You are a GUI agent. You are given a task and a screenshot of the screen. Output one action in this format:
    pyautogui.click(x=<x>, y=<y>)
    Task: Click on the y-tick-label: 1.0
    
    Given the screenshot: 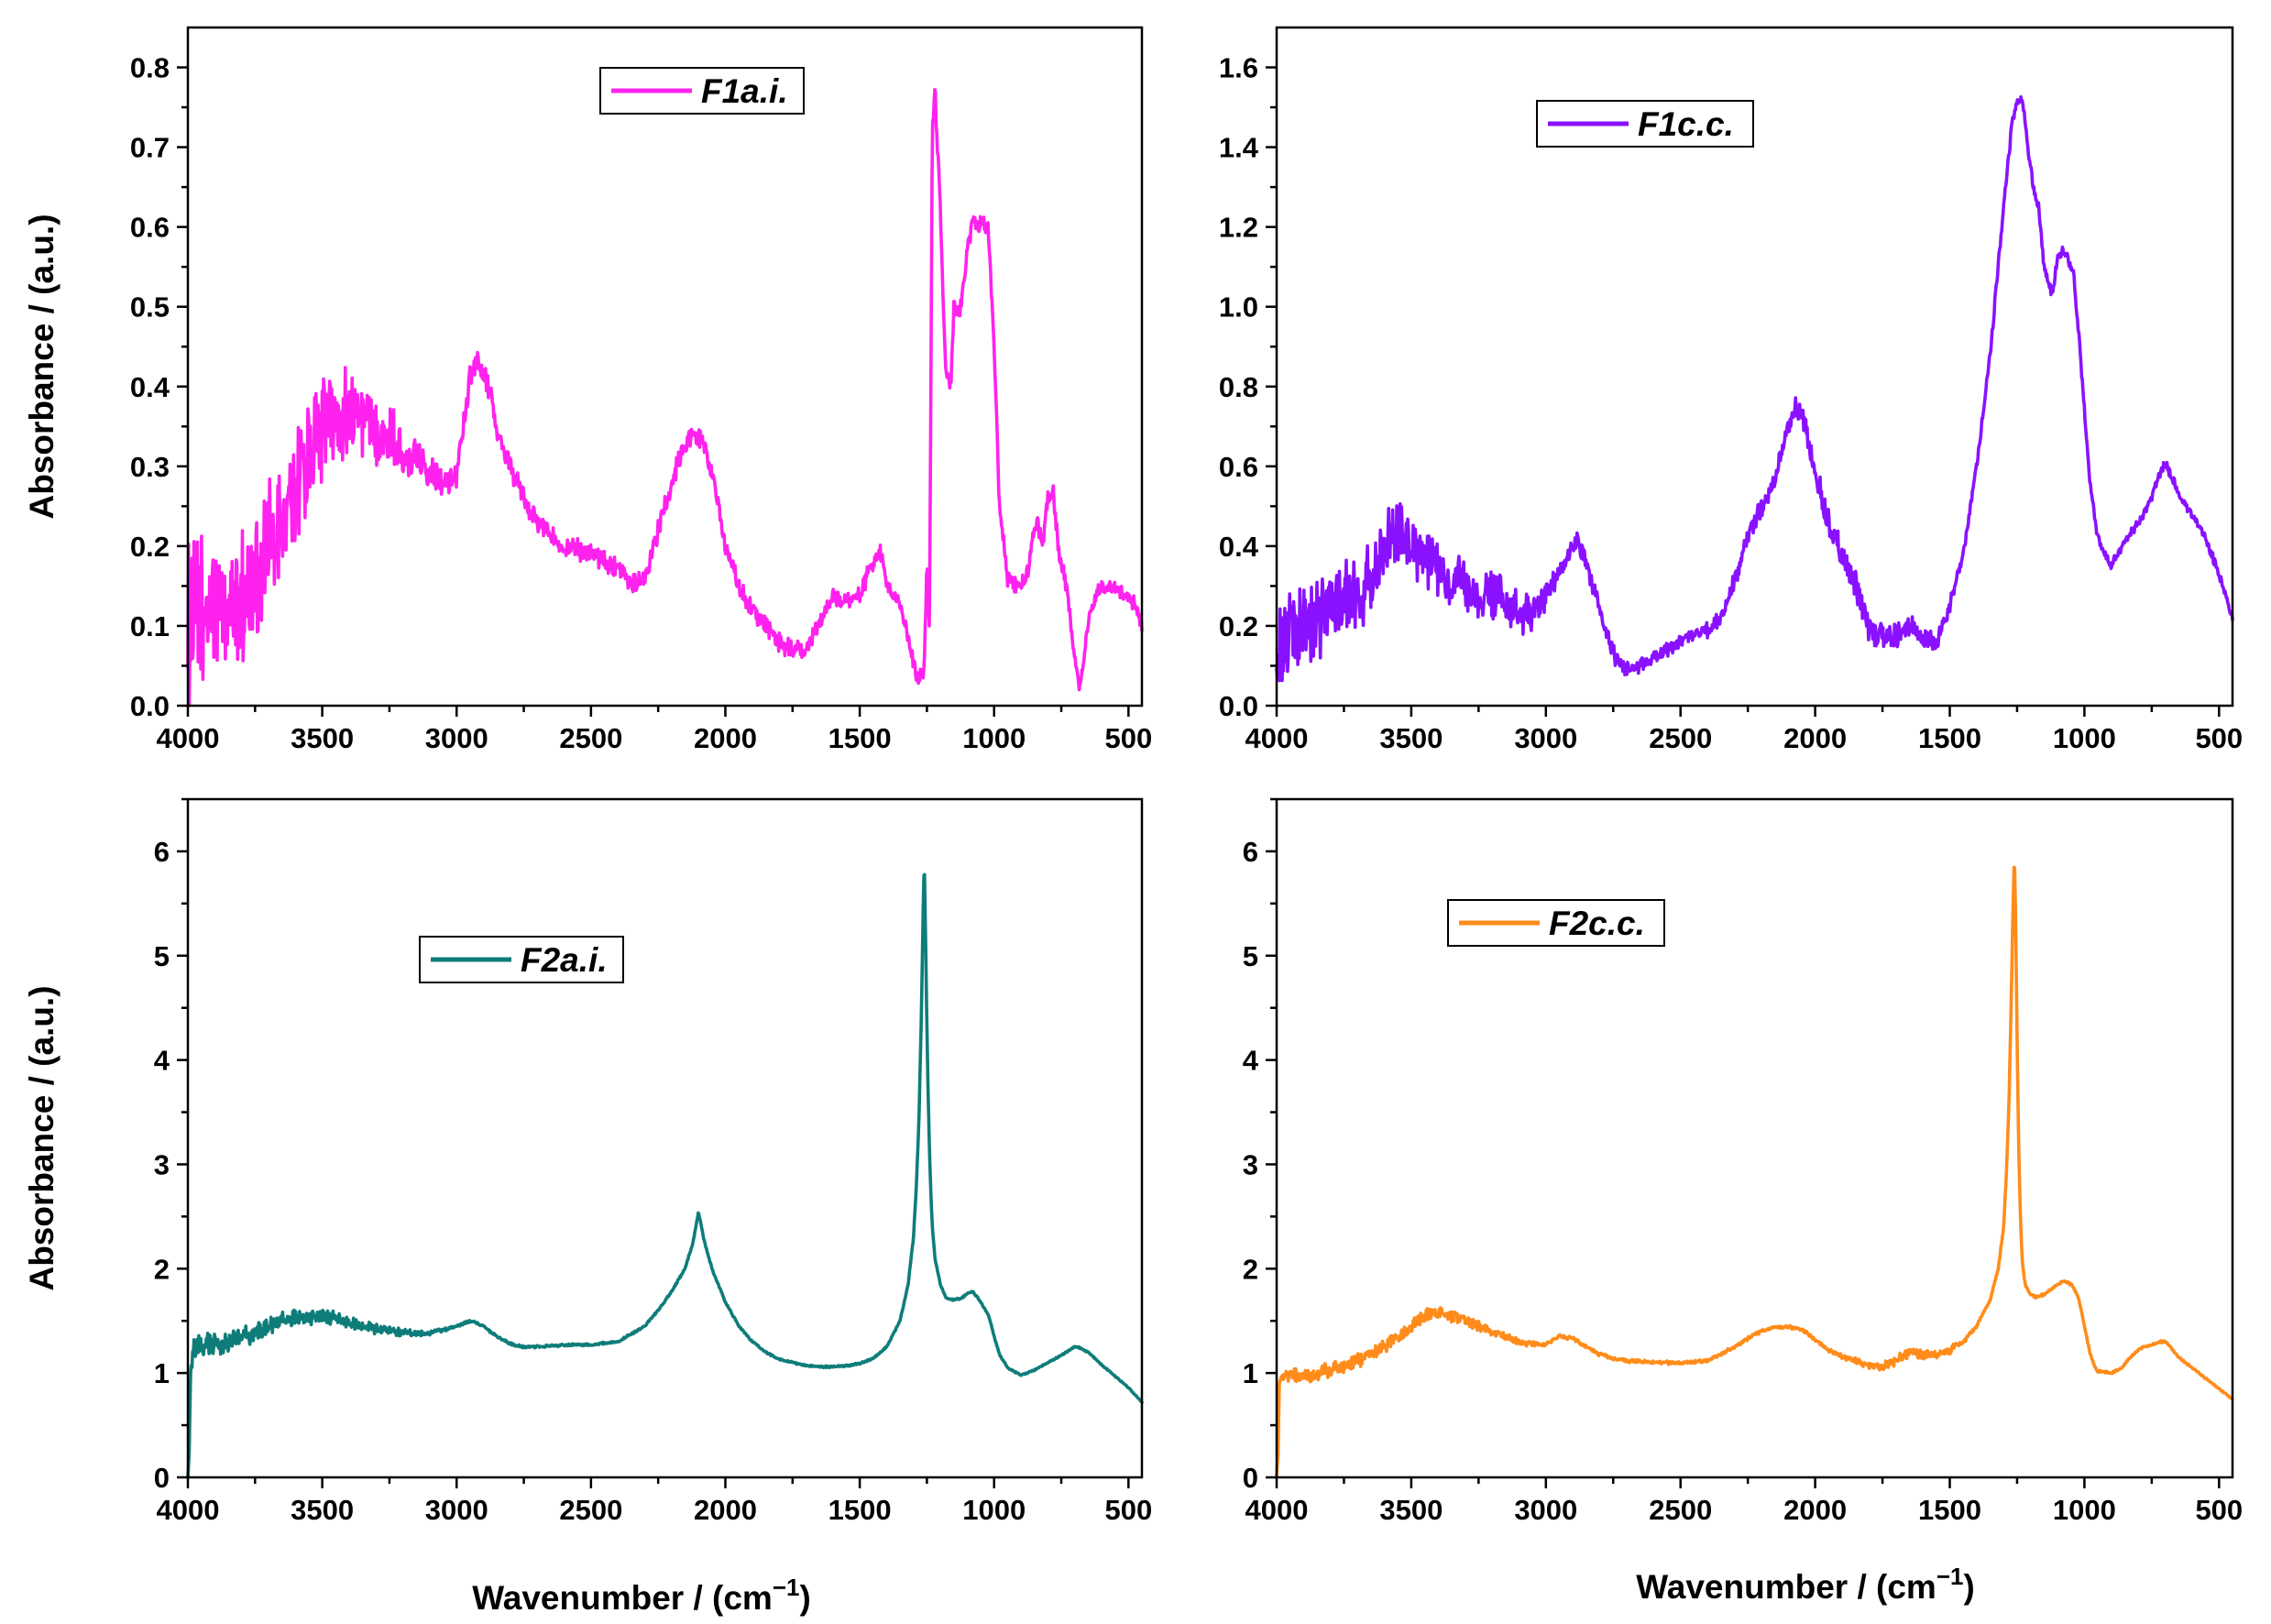 What is the action you would take?
    pyautogui.click(x=1238, y=307)
    